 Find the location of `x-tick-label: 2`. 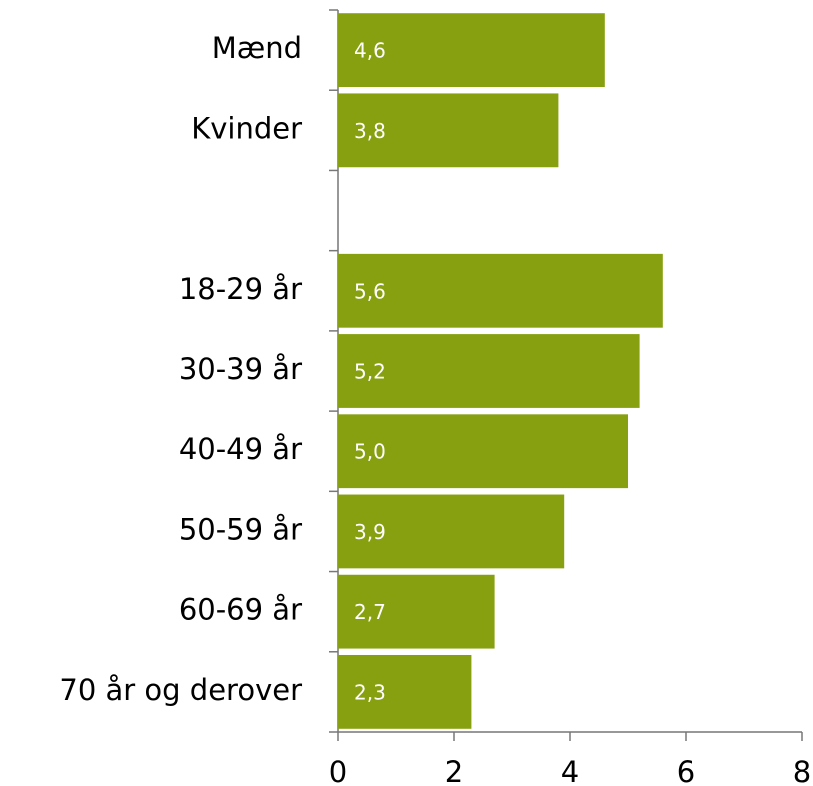

x-tick-label: 2 is located at coordinates (454, 770).